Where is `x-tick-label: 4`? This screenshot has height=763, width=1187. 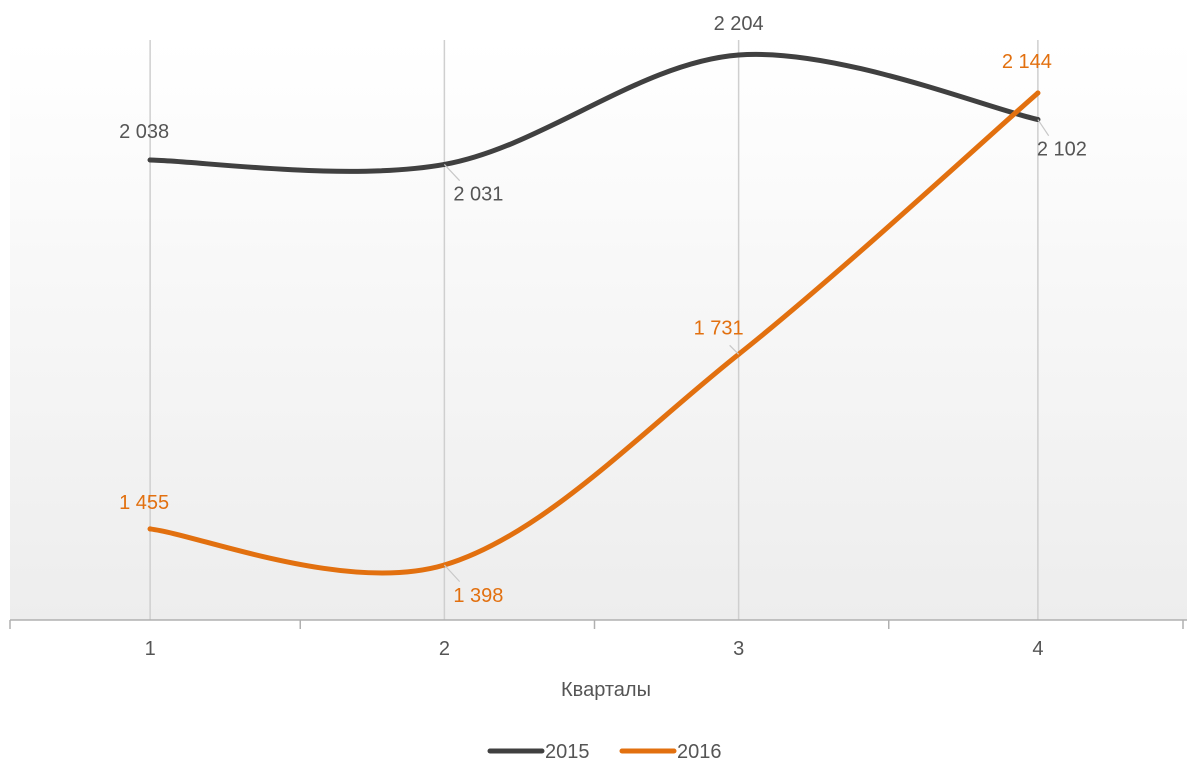 x-tick-label: 4 is located at coordinates (1037, 649).